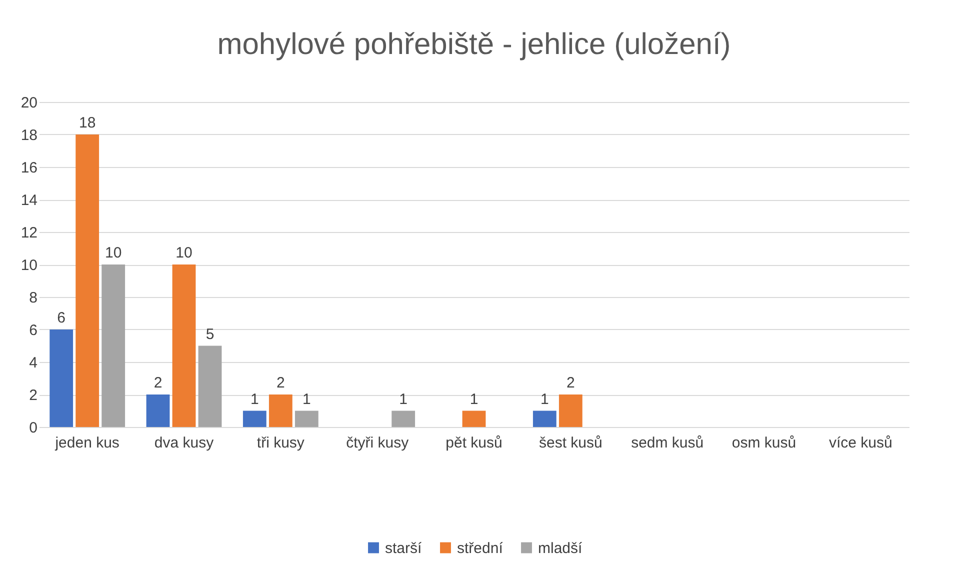 The width and height of the screenshot is (955, 580). Describe the element at coordinates (29, 233) in the screenshot. I see `y-tick-label: 12` at that location.